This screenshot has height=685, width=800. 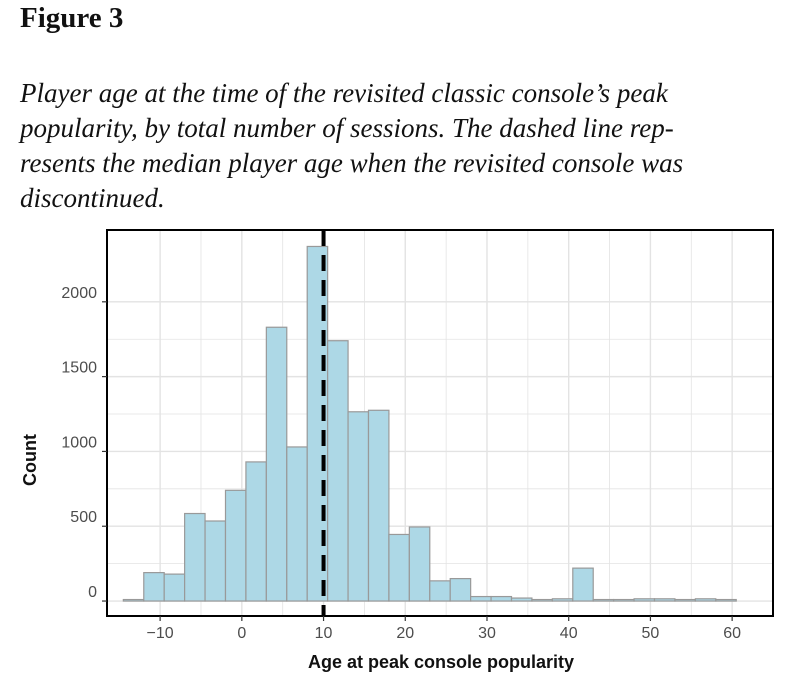 What do you see at coordinates (92, 592) in the screenshot?
I see `y-tick-label: 0` at bounding box center [92, 592].